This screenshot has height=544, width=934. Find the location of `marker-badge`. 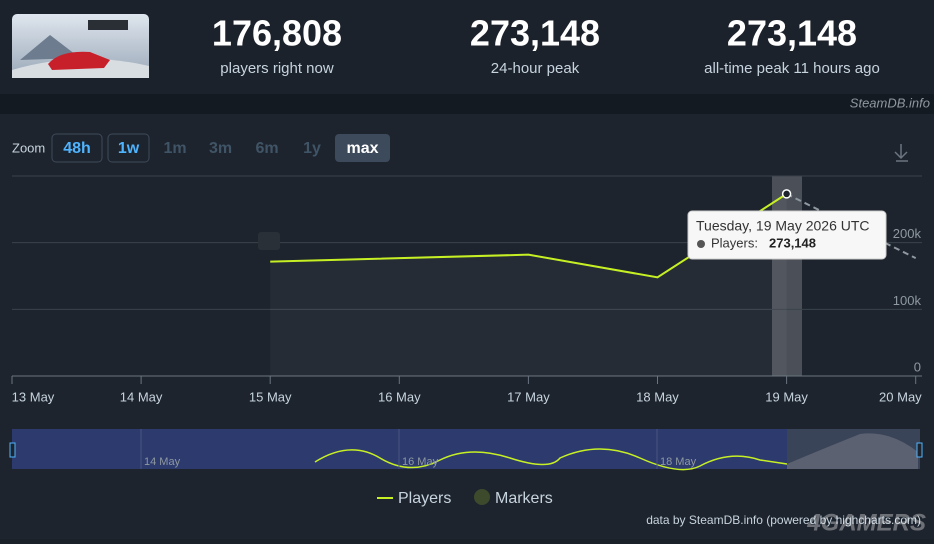

marker-badge is located at coordinates (269, 241).